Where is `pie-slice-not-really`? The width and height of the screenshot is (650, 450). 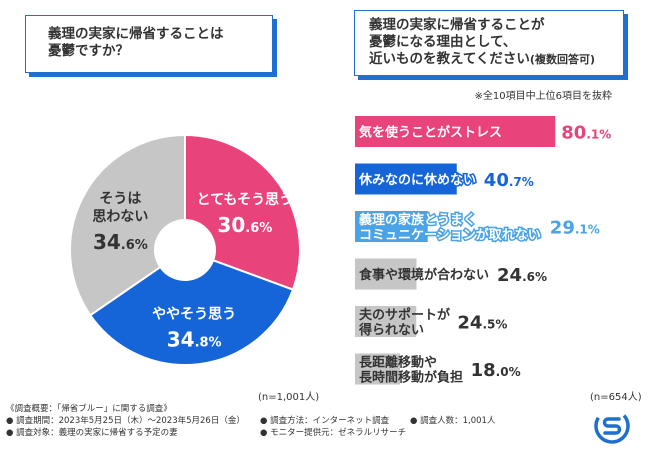
pie-slice-not-really is located at coordinates (127, 225).